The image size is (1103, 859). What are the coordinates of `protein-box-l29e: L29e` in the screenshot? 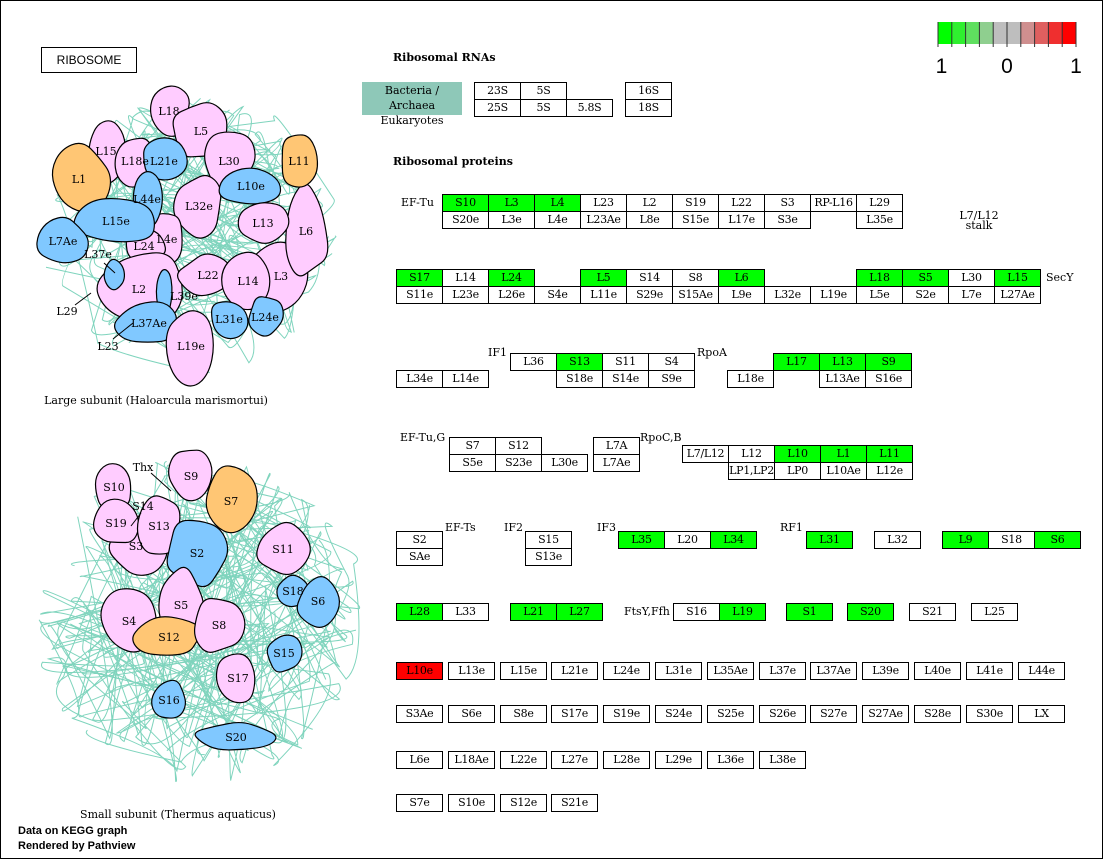 It's located at (678, 760).